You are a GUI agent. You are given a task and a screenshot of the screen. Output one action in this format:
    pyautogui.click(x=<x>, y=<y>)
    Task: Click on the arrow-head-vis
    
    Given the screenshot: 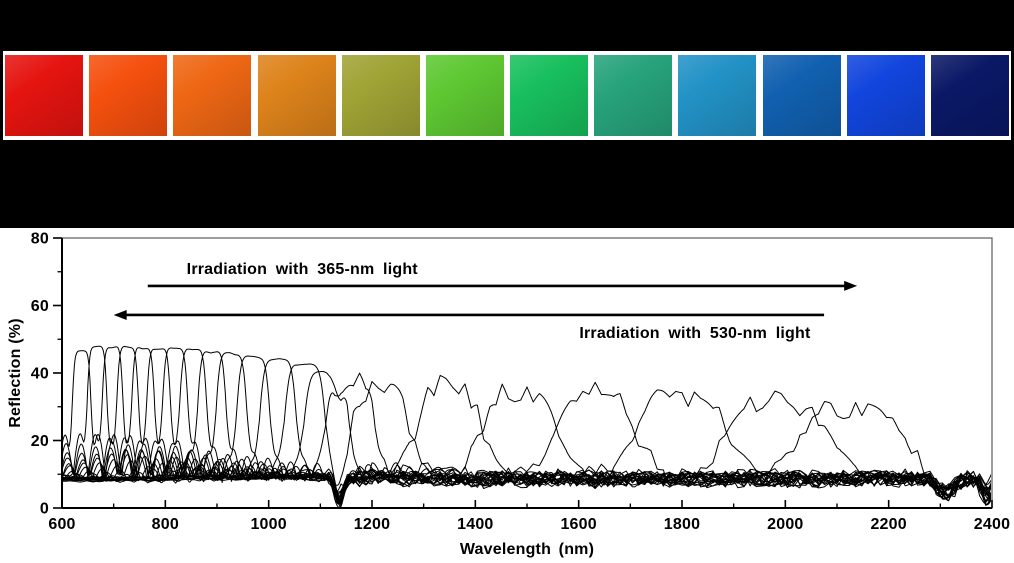 What is the action you would take?
    pyautogui.click(x=120, y=314)
    